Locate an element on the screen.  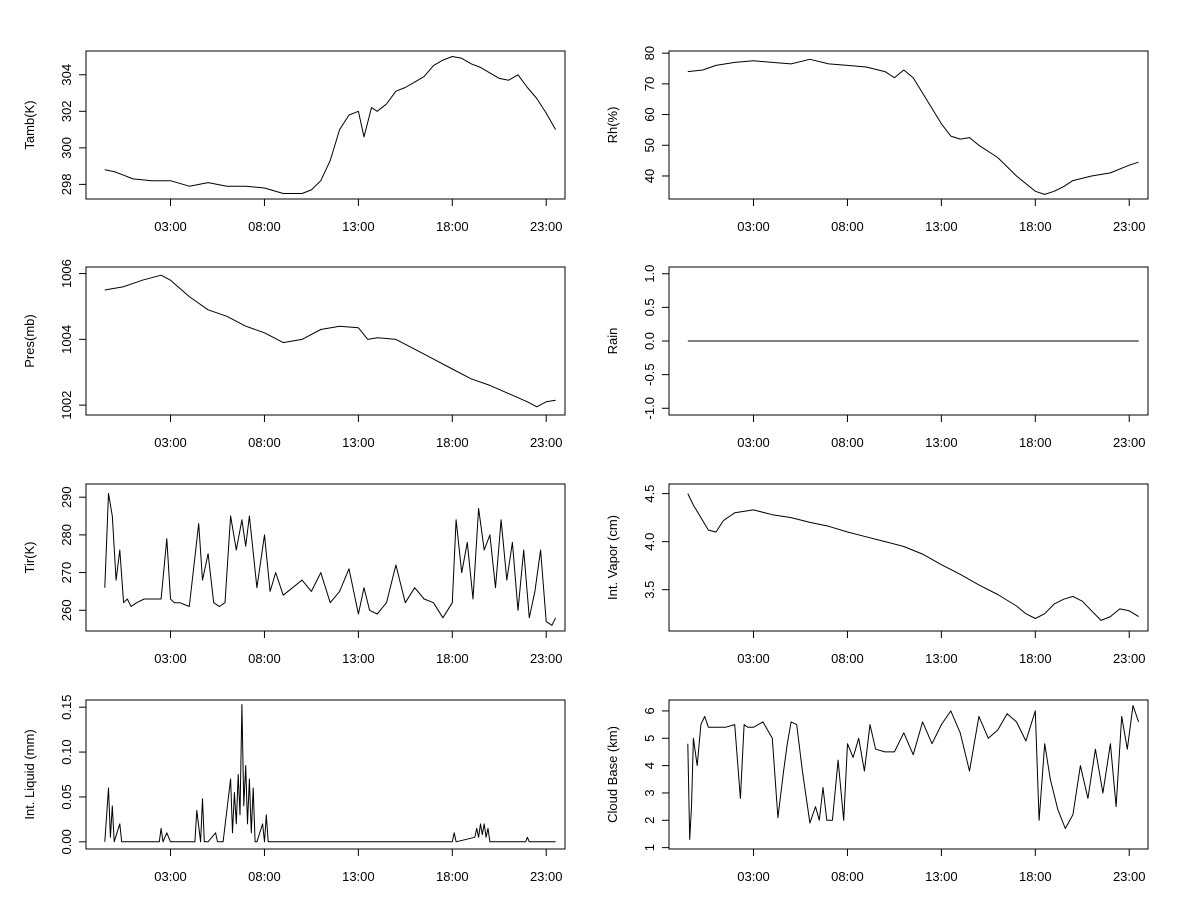
tir-k-x-tick-label: 08:00 is located at coordinates (264, 658).